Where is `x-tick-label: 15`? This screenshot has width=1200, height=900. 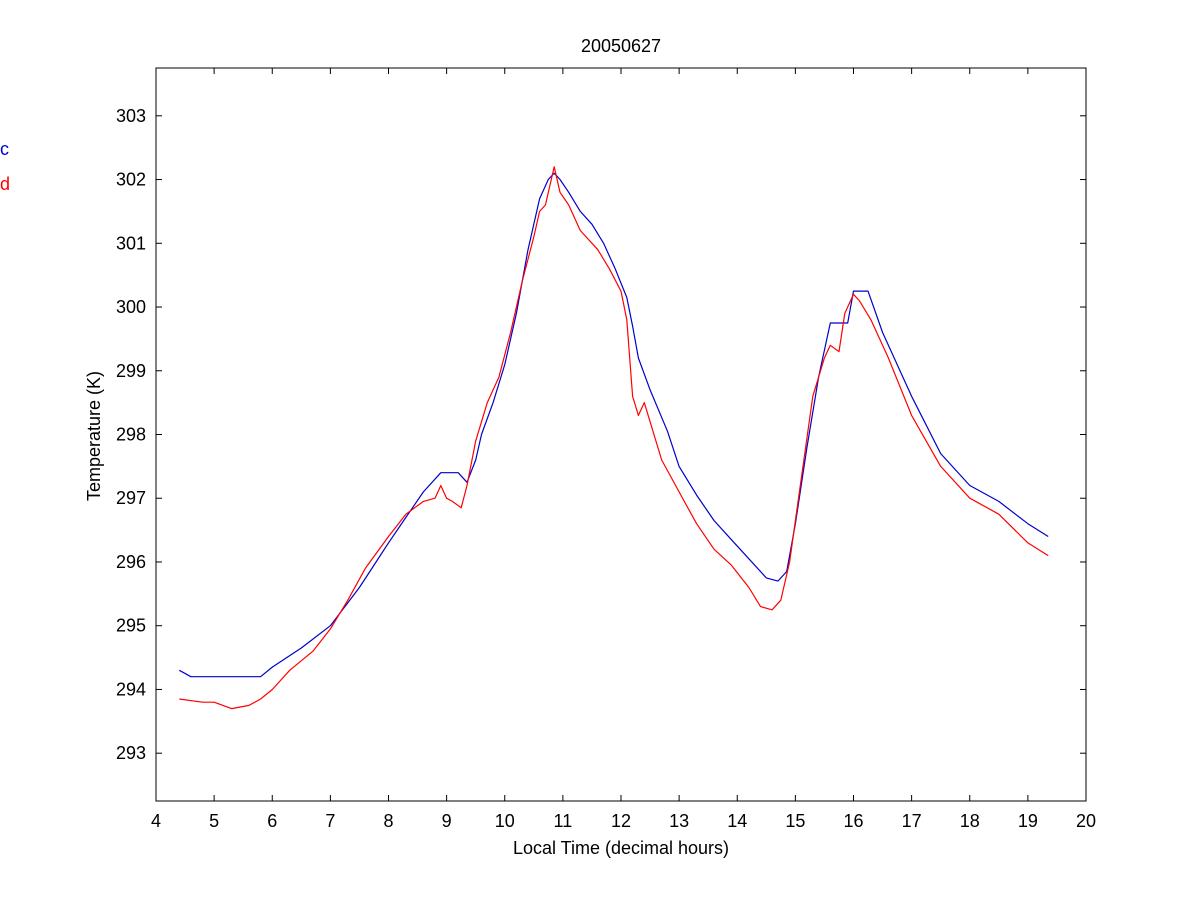
x-tick-label: 15 is located at coordinates (795, 821).